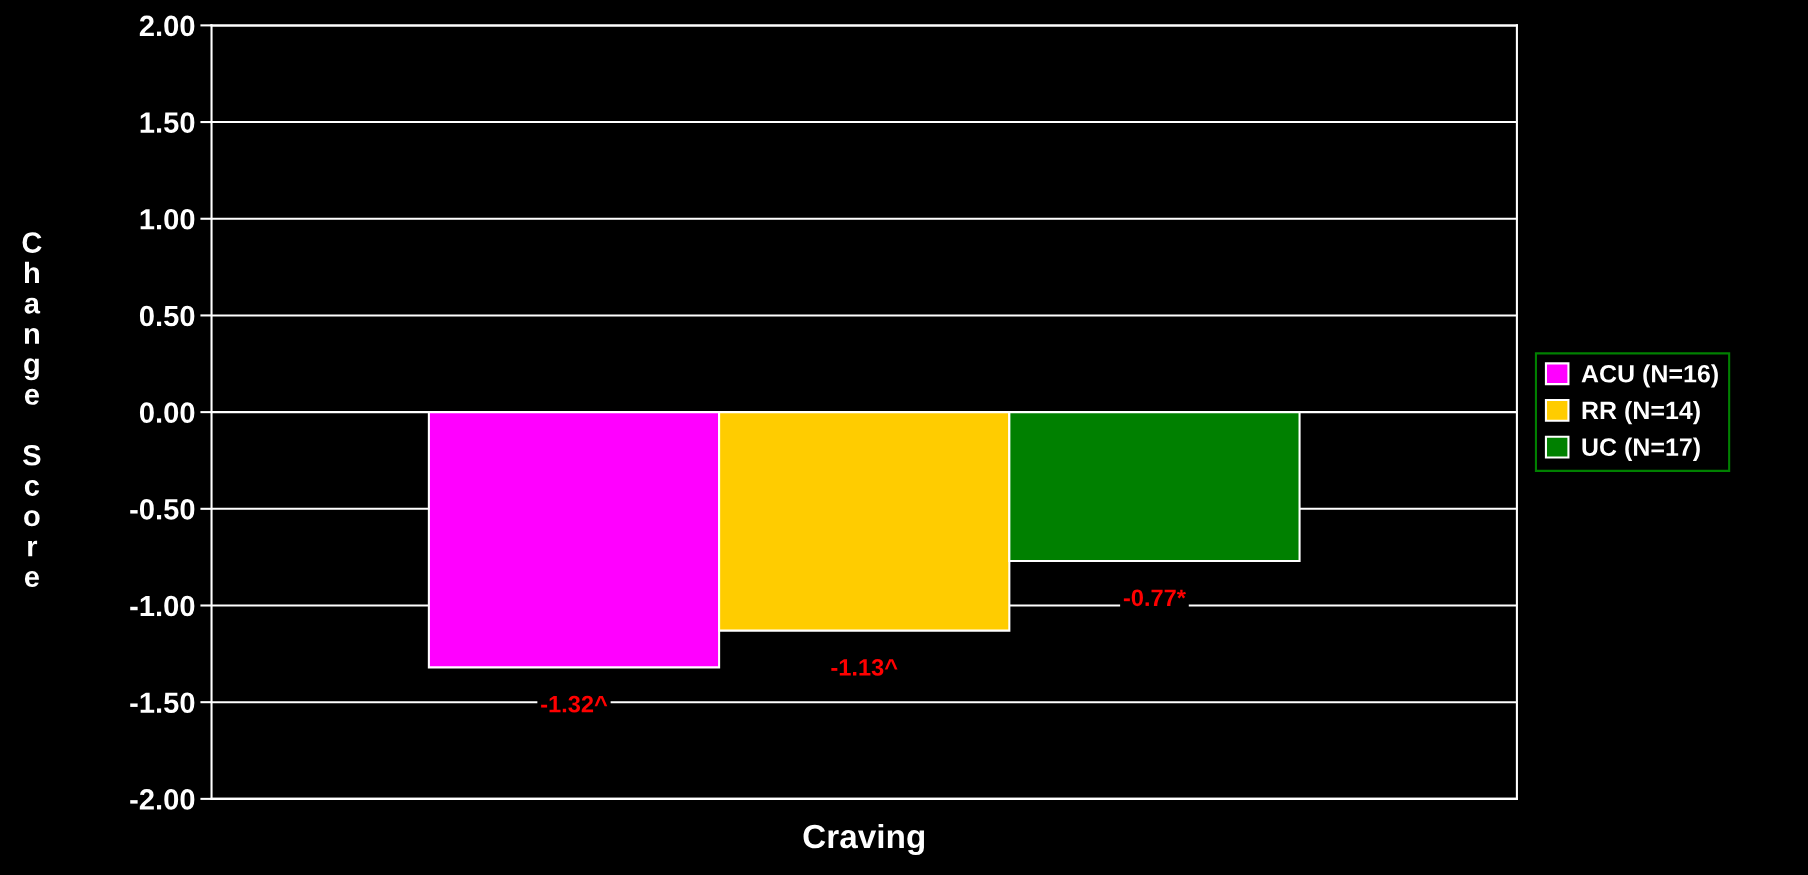 This screenshot has height=875, width=1808. I want to click on text: Change Score, so click(32, 409).